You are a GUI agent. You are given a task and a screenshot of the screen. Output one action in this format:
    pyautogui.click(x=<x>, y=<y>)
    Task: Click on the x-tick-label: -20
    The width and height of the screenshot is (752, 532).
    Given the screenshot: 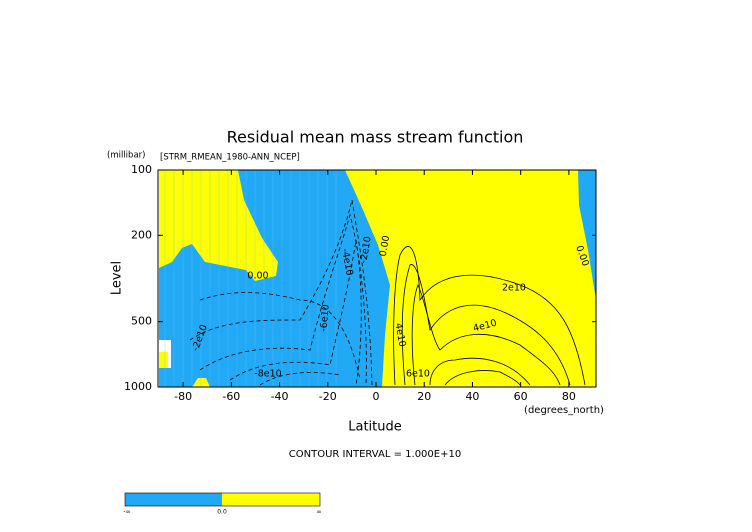 What is the action you would take?
    pyautogui.click(x=328, y=396)
    